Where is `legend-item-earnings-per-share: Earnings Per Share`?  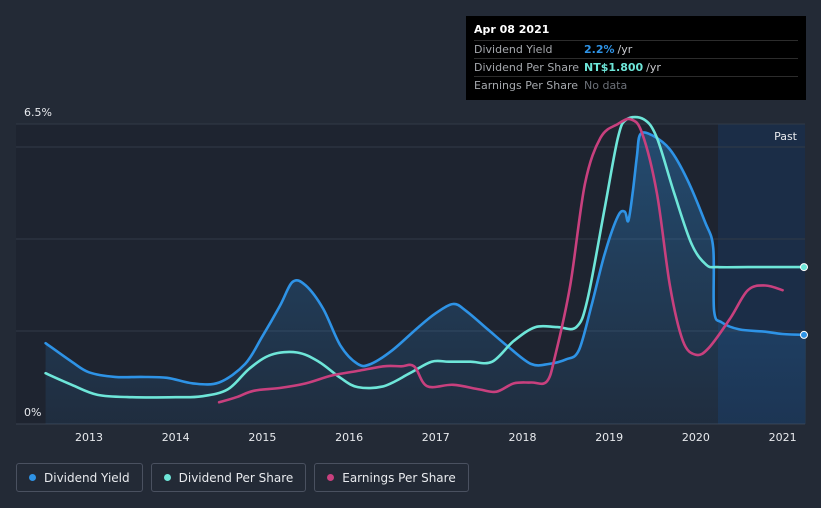 legend-item-earnings-per-share: Earnings Per Share is located at coordinates (391, 477).